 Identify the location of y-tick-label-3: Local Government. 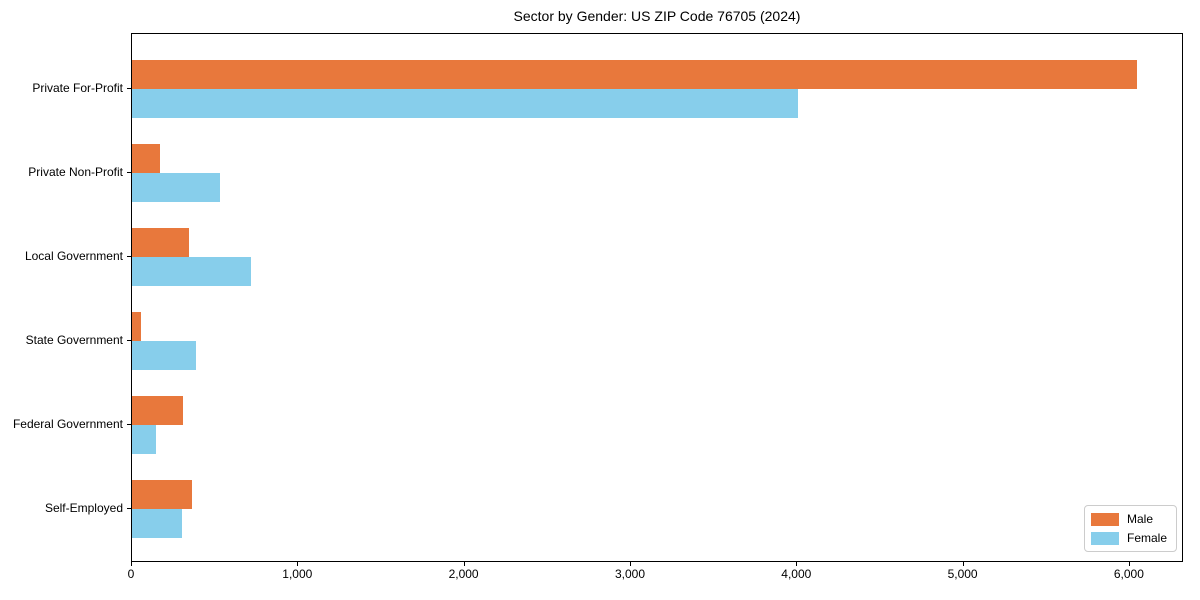
(73, 255).